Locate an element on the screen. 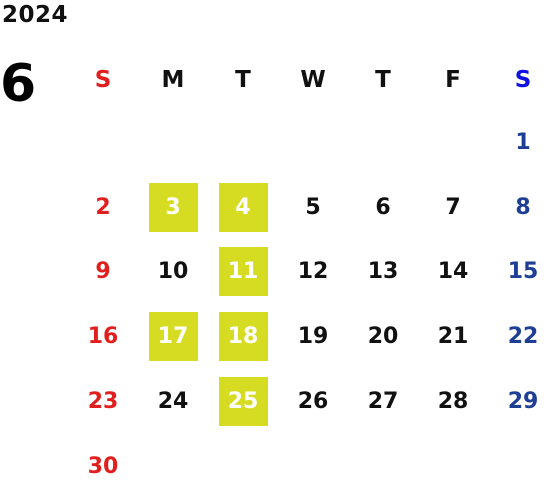 The height and width of the screenshot is (503, 548). day-cell: 19 is located at coordinates (313, 336).